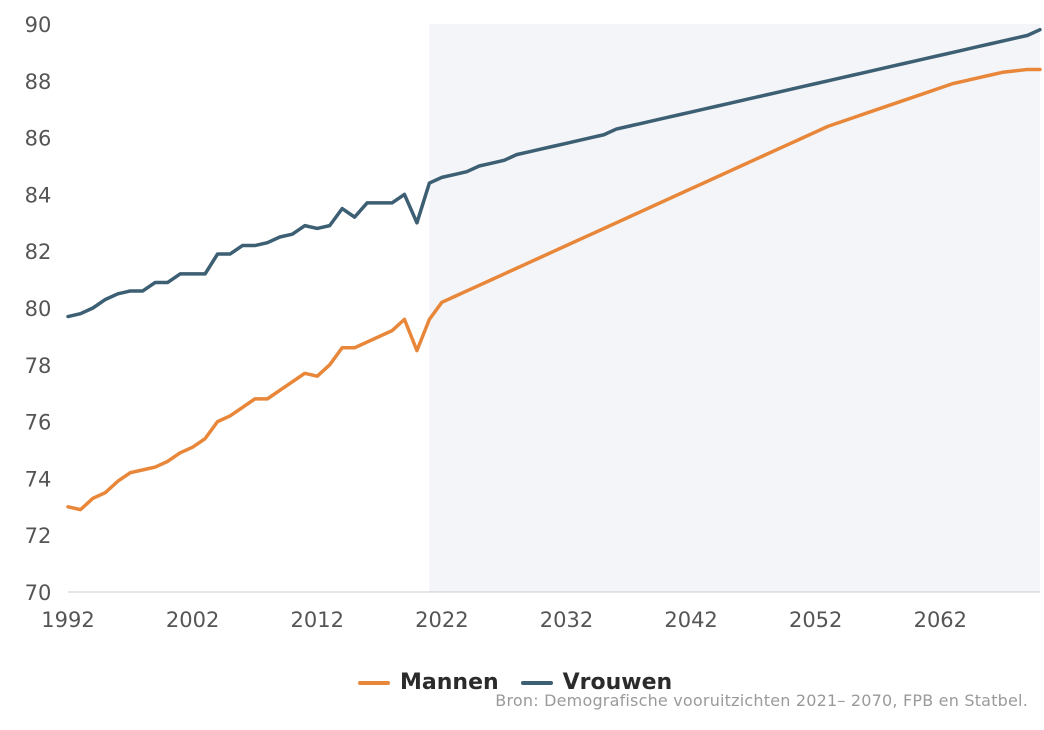 This screenshot has height=730, width=1044. I want to click on y-tick-label: 78, so click(38, 366).